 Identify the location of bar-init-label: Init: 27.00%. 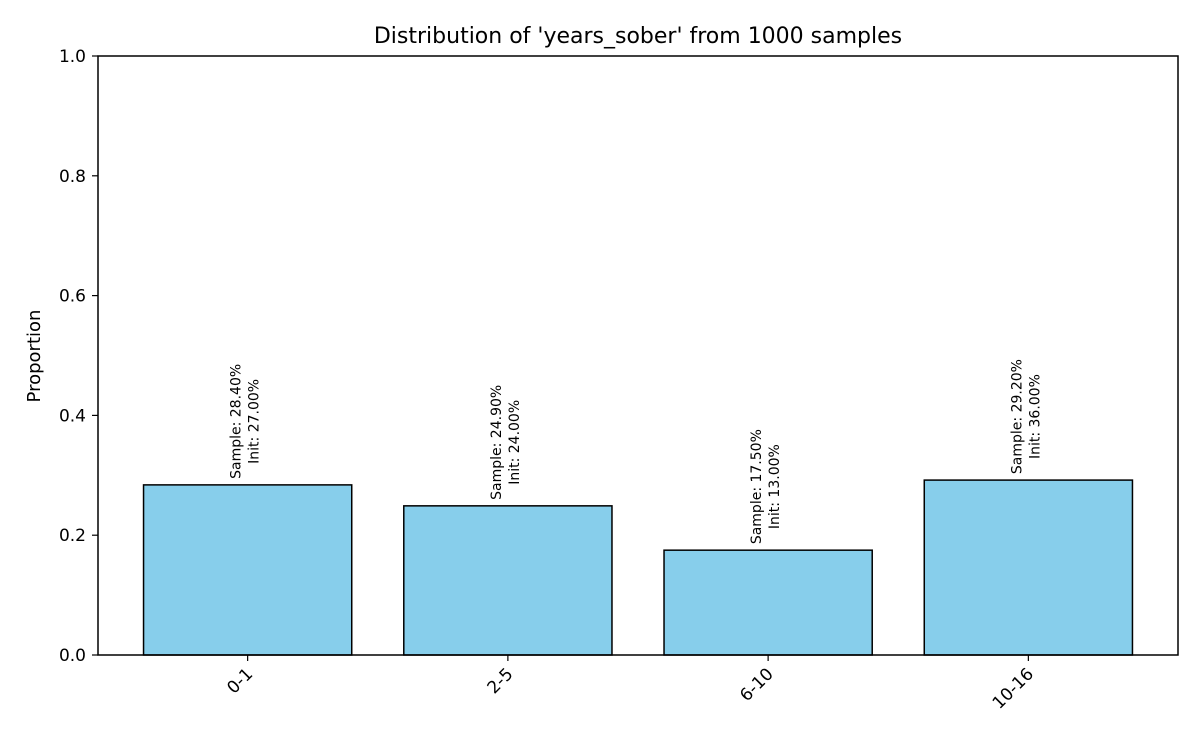
(255, 421).